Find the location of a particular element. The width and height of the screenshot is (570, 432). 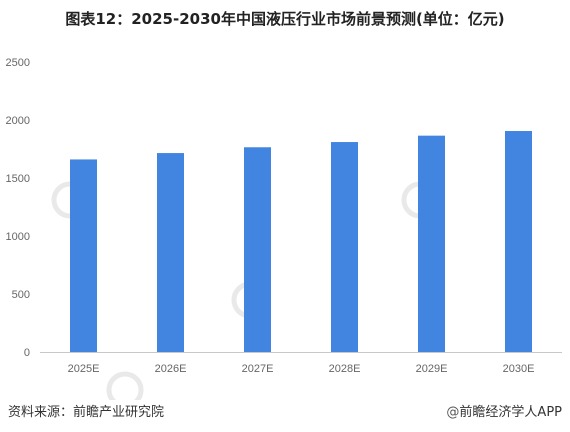

y-axis-ticks: 0 500 1000 1500 2000 2500 is located at coordinates (18, 208).